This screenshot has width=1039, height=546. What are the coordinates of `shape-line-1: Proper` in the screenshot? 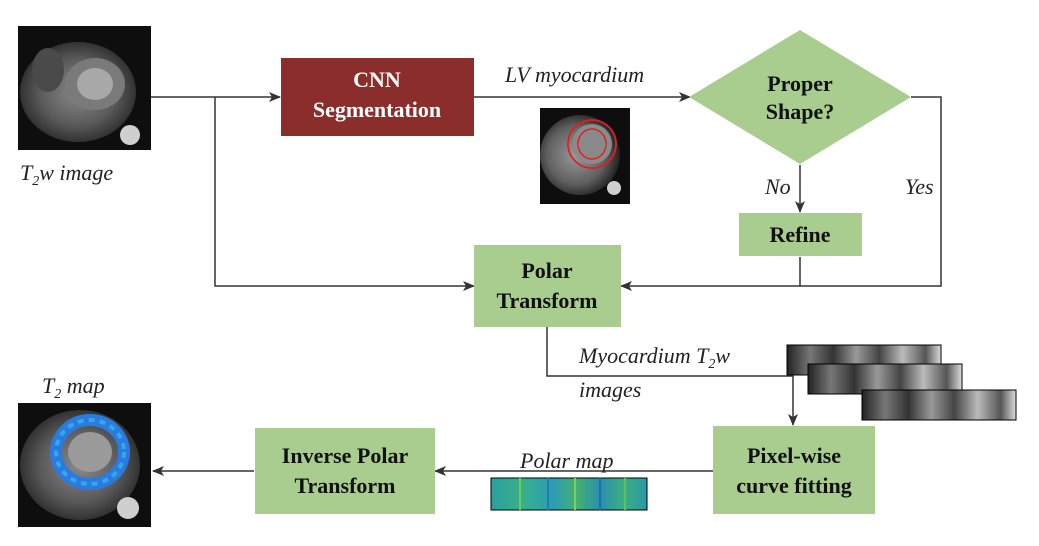 It's located at (800, 83).